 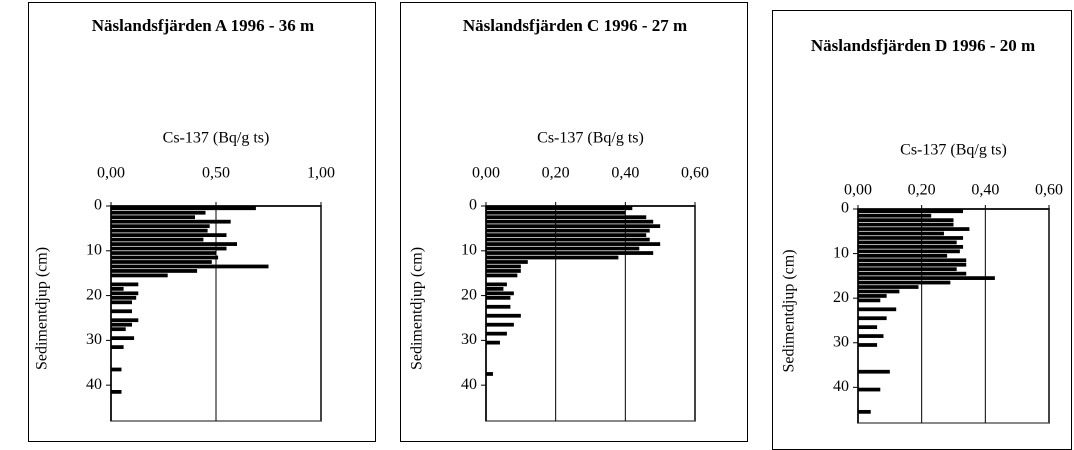 What do you see at coordinates (321, 173) in the screenshot?
I see `x-tick-label: 1,00` at bounding box center [321, 173].